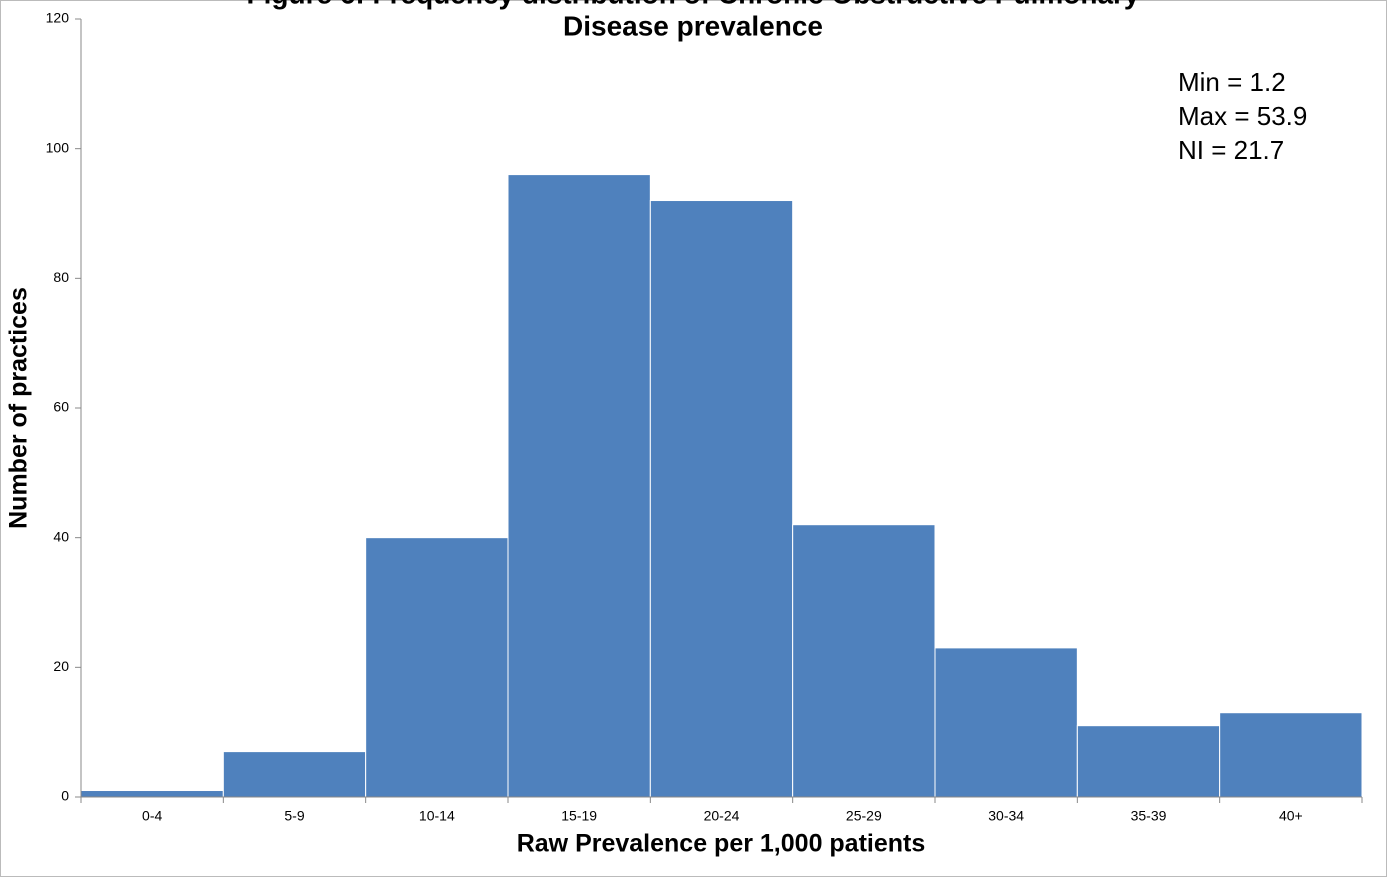 The width and height of the screenshot is (1387, 877). Describe the element at coordinates (61, 536) in the screenshot. I see `y-tick-label: 40` at that location.